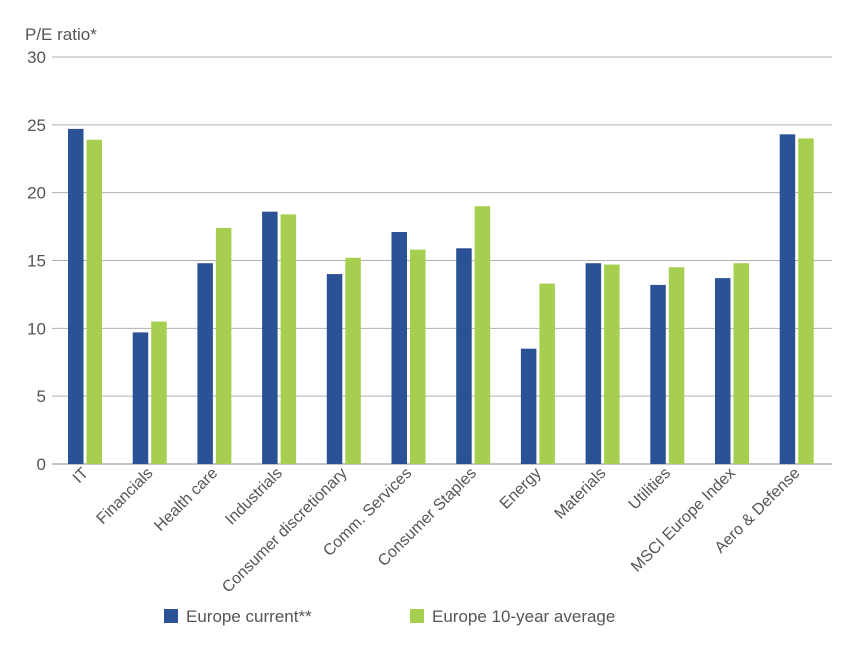 The image size is (853, 647). What do you see at coordinates (186, 500) in the screenshot?
I see `x-tick-label: Health care` at bounding box center [186, 500].